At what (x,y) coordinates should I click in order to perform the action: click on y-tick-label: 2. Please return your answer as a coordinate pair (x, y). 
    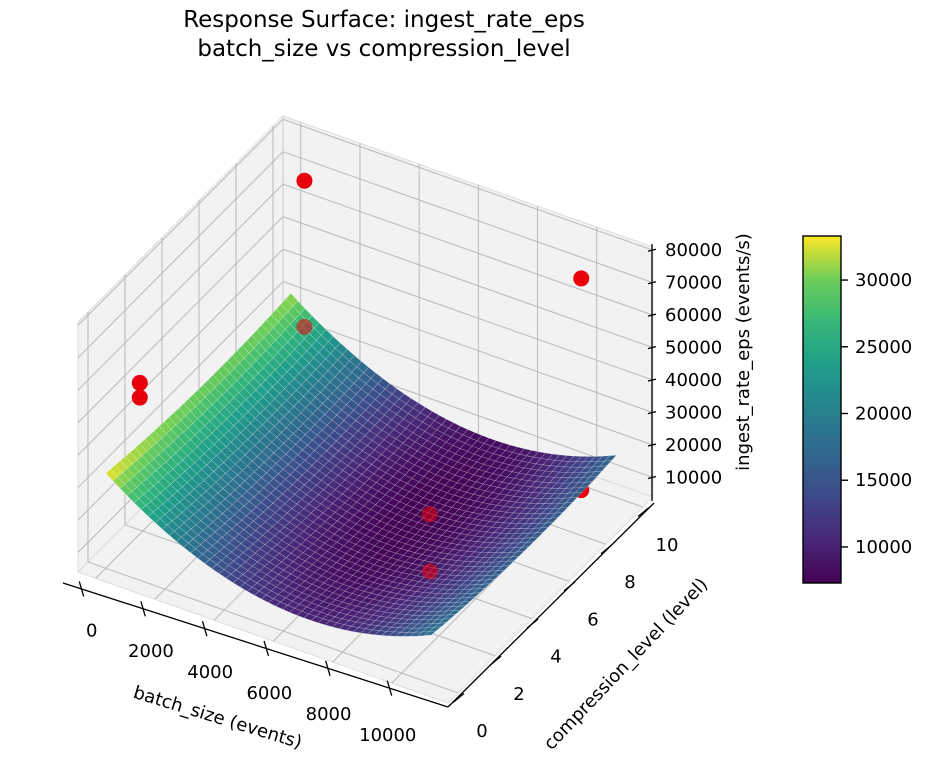
    Looking at the image, I should click on (518, 694).